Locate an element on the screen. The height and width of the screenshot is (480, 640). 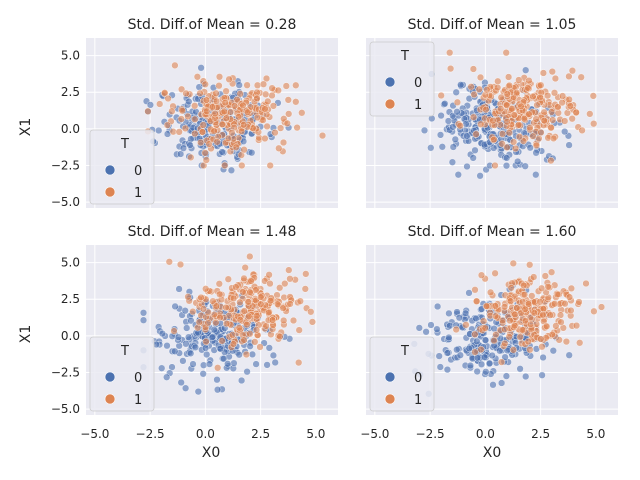
legend-title: T is located at coordinates (404, 56).